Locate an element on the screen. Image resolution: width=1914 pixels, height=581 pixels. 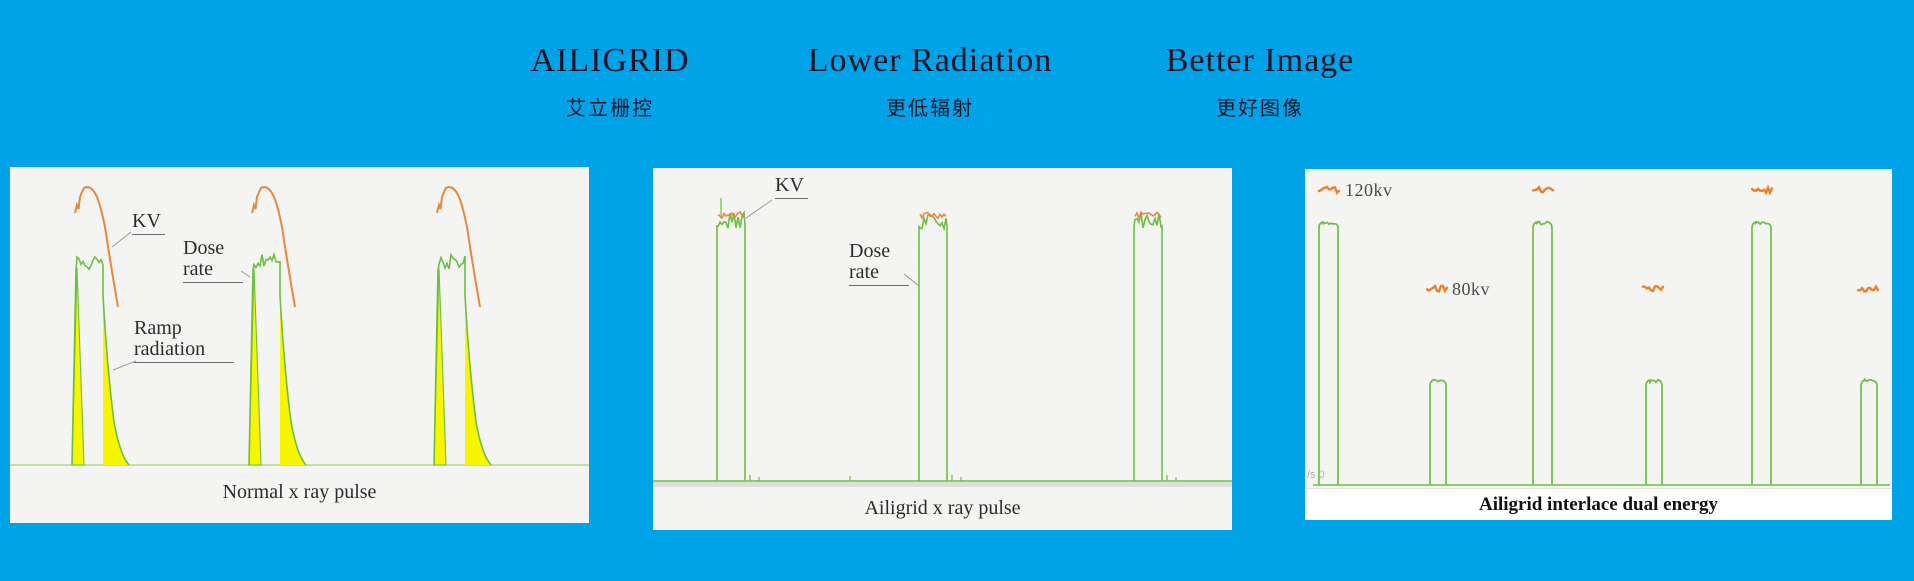
panel-caption: Ailigrid x ray pulse is located at coordinates (942, 508).